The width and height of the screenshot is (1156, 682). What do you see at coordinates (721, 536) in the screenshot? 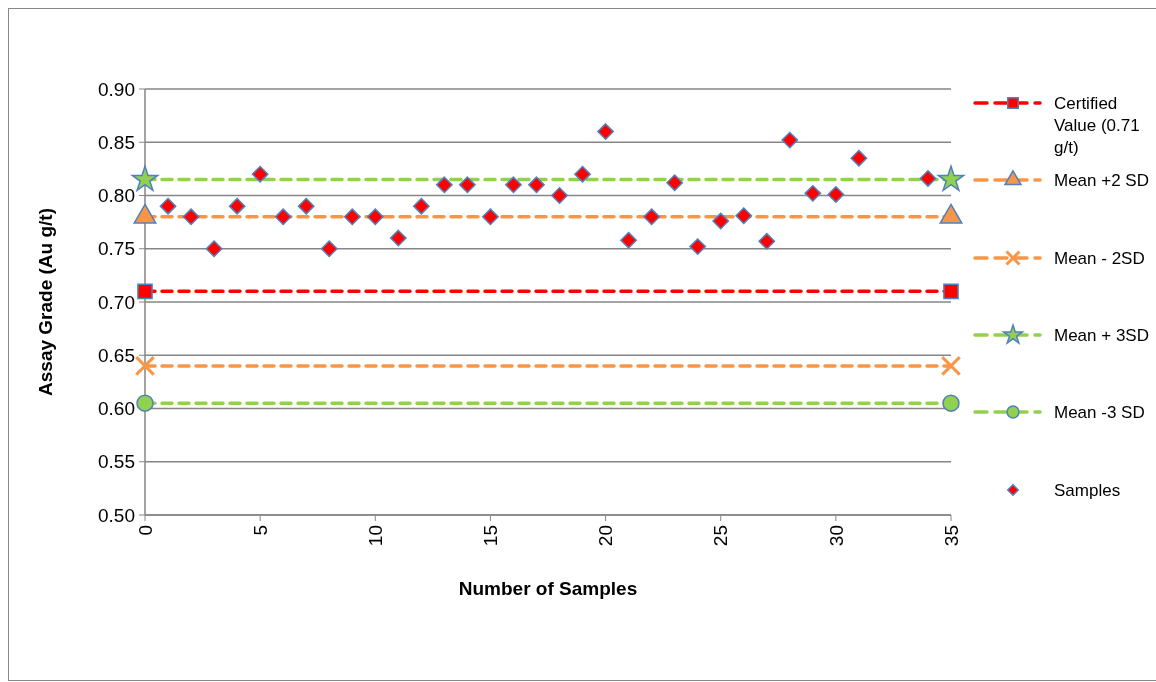
I see `x-tick-label: 25` at bounding box center [721, 536].